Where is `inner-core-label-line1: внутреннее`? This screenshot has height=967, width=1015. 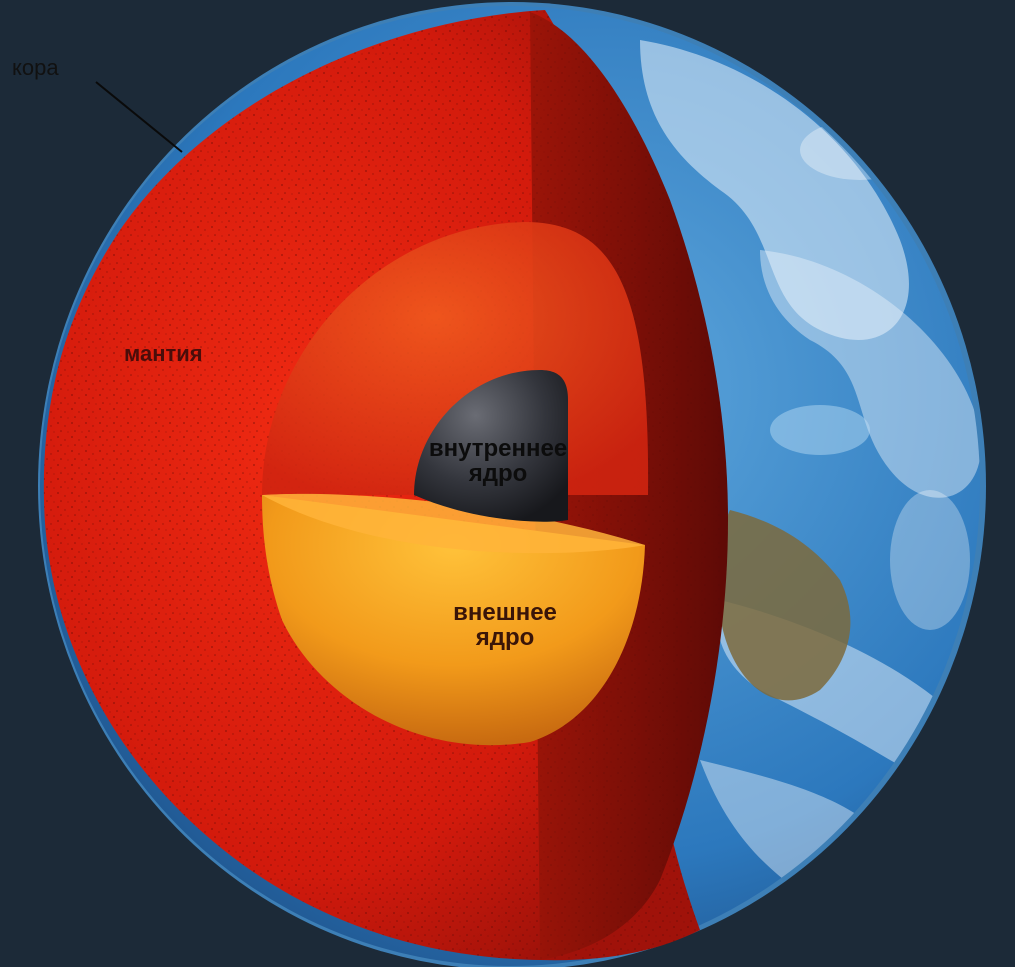
inner-core-label-line1: внутреннее is located at coordinates (498, 448).